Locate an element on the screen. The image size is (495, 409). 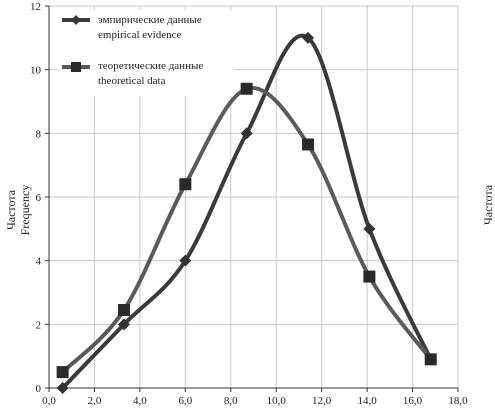
y-axis-ticks: 0 2 4 6 8 10 12 is located at coordinates (39, 198).